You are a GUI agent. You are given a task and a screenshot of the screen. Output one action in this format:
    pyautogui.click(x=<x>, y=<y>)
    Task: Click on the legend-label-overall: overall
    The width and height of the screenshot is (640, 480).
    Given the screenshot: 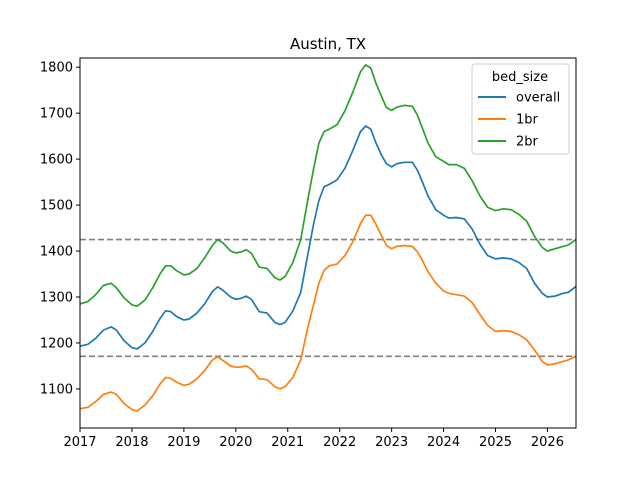 What is the action you would take?
    pyautogui.click(x=538, y=98)
    